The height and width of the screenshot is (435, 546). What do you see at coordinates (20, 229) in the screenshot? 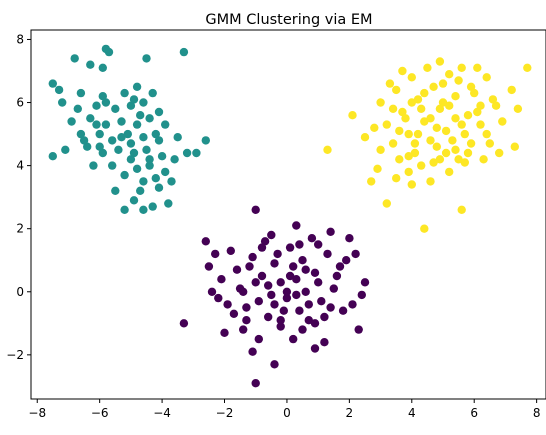
I see `y-tick-label: 2` at bounding box center [20, 229].